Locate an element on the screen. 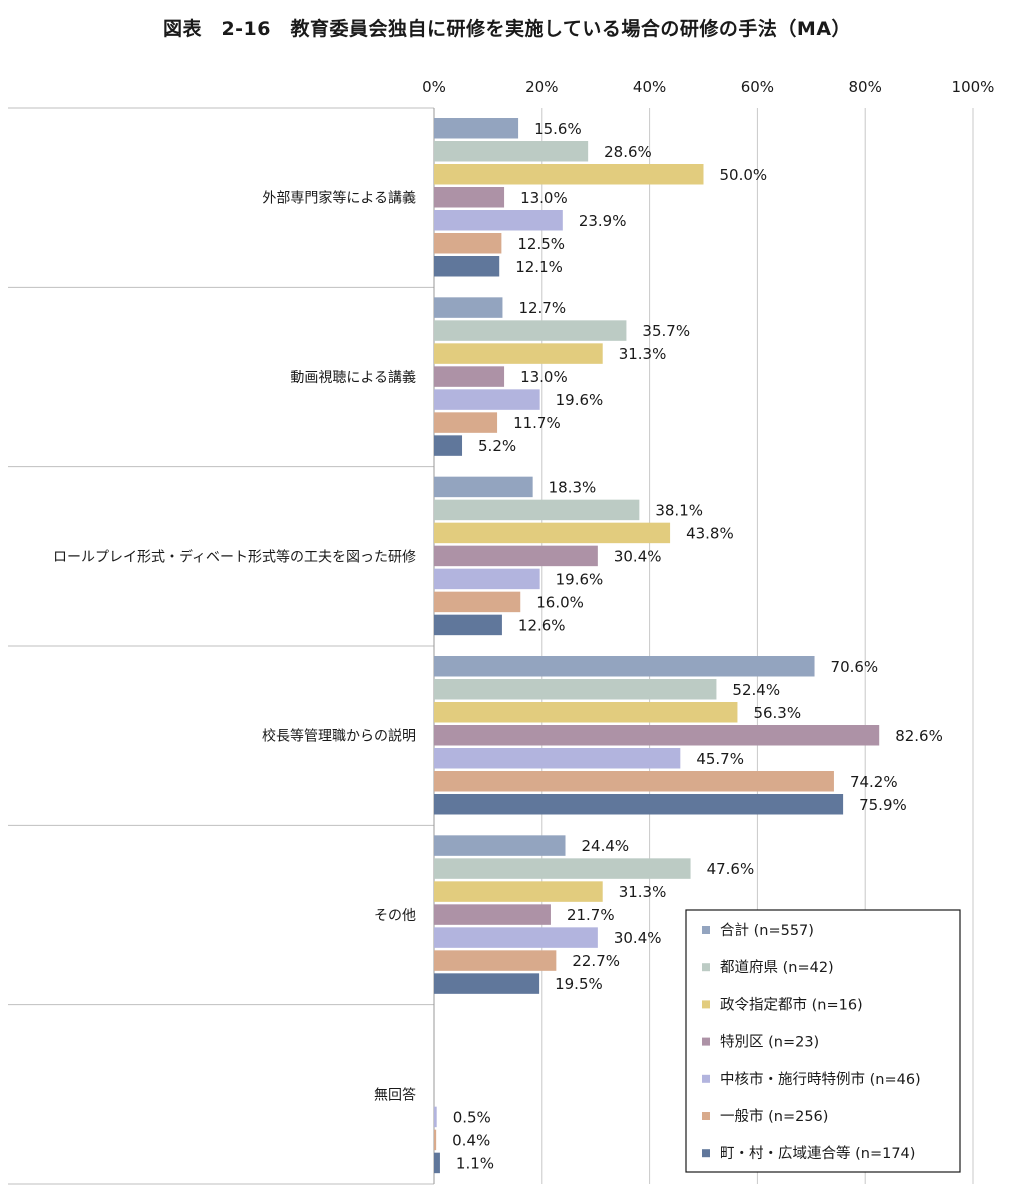 This screenshot has height=1200, width=1014. data-label: 50.0% is located at coordinates (744, 175).